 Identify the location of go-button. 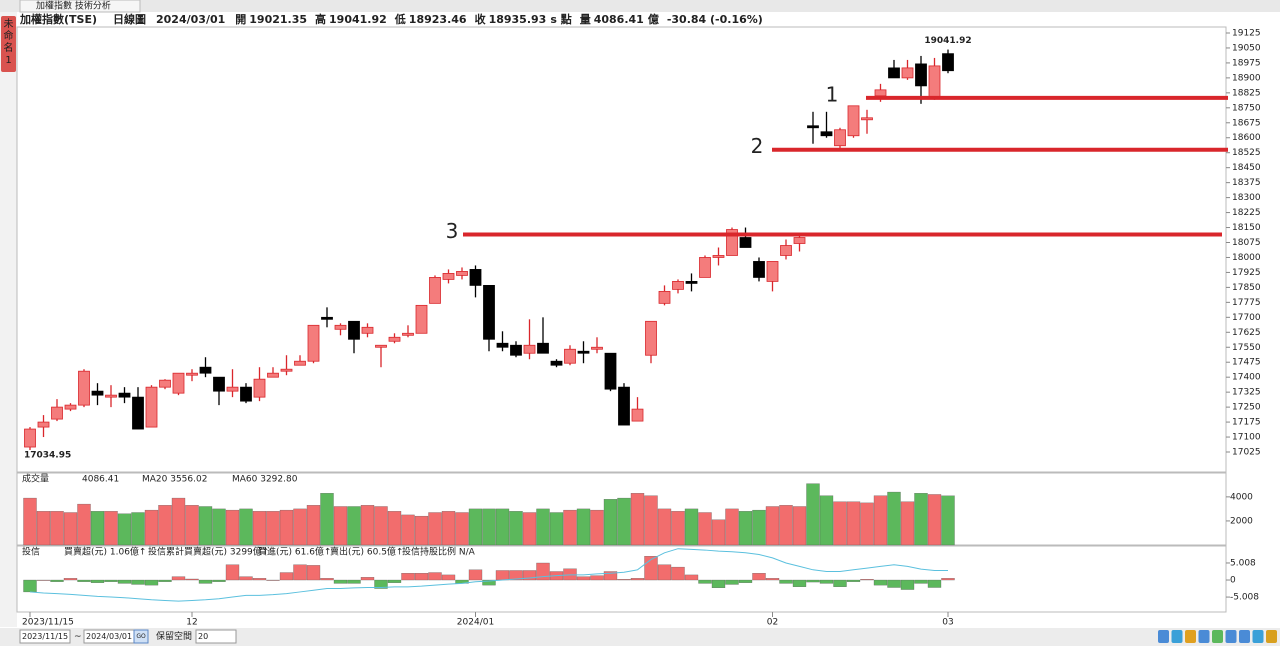
(141, 636).